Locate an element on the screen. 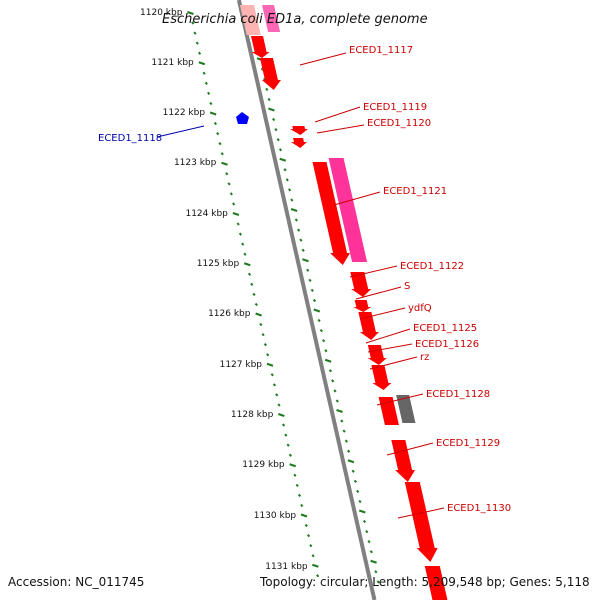 This screenshot has width=600, height=600. tick-label: 1128 kbp is located at coordinates (252, 415).